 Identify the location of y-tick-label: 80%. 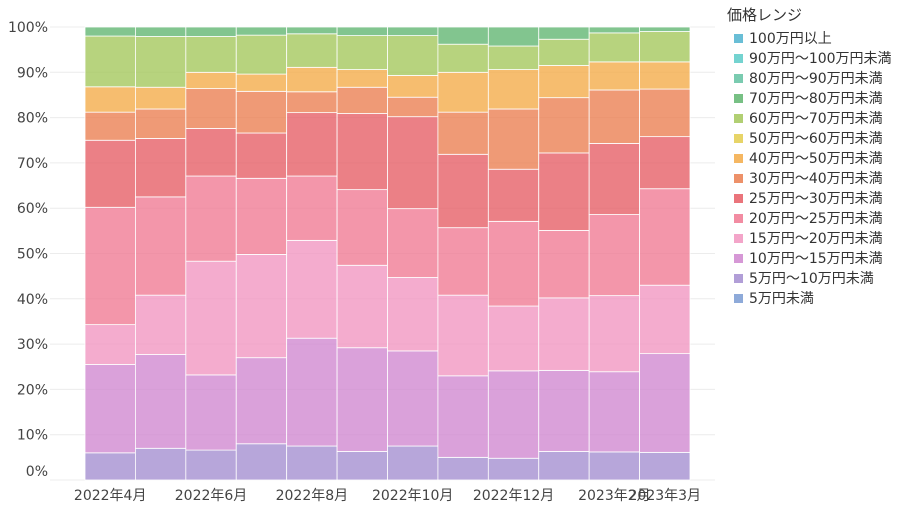
(32, 119).